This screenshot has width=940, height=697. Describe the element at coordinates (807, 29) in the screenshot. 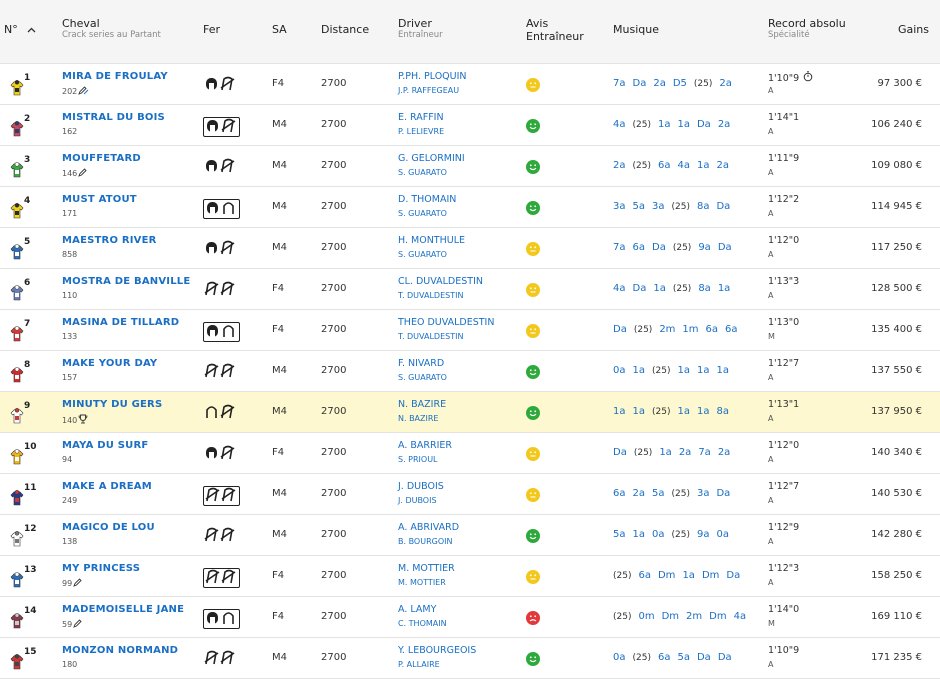

I see `col-record-header: Record absolu Spécialité` at that location.